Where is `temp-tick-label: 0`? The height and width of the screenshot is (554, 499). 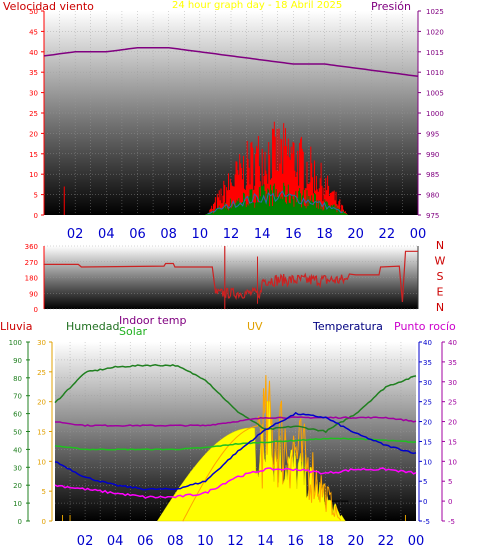
temp-tick-label: 0 is located at coordinates (425, 502).